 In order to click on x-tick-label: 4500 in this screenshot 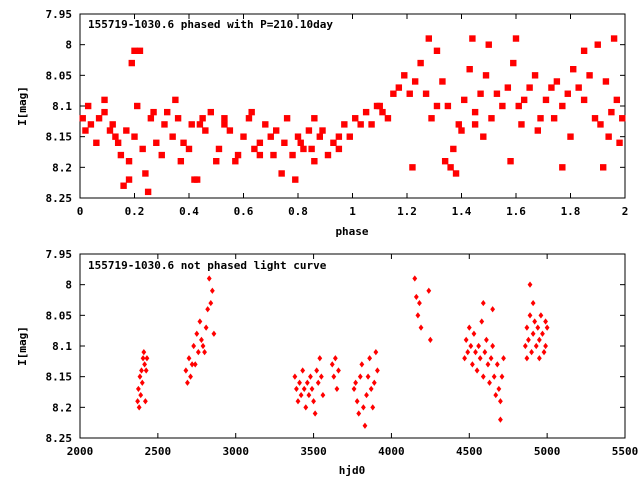, I will do `click(469, 451)`.